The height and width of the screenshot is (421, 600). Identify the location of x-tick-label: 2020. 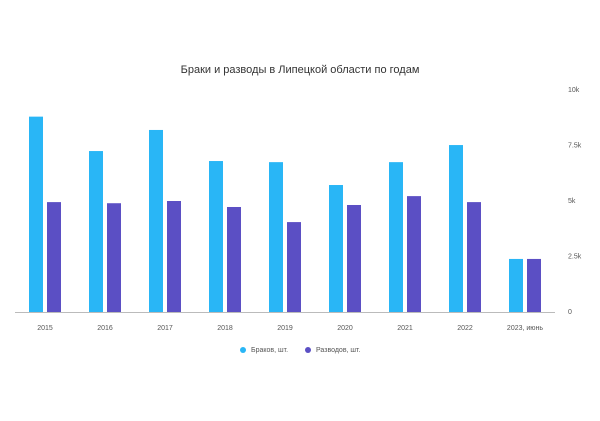
(345, 328).